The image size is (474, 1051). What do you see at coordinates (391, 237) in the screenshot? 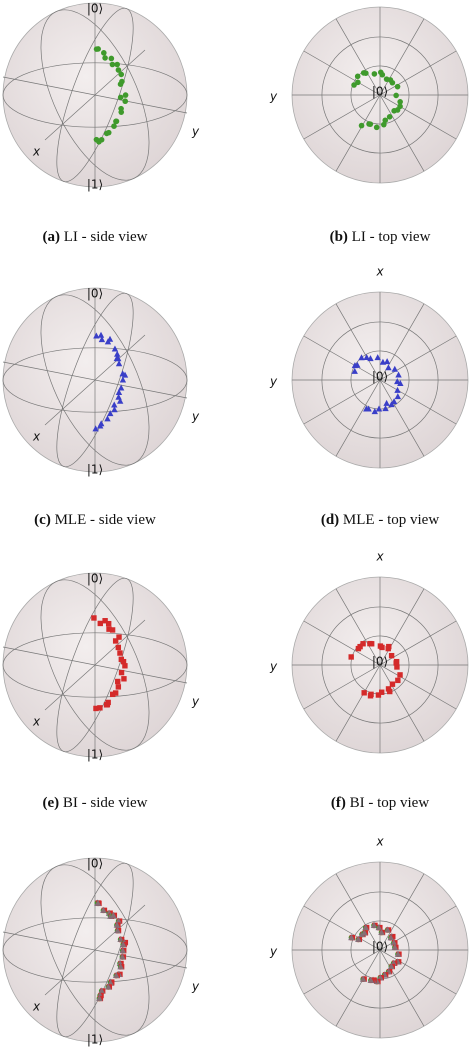
I see `caption-text: LI - top view` at bounding box center [391, 237].